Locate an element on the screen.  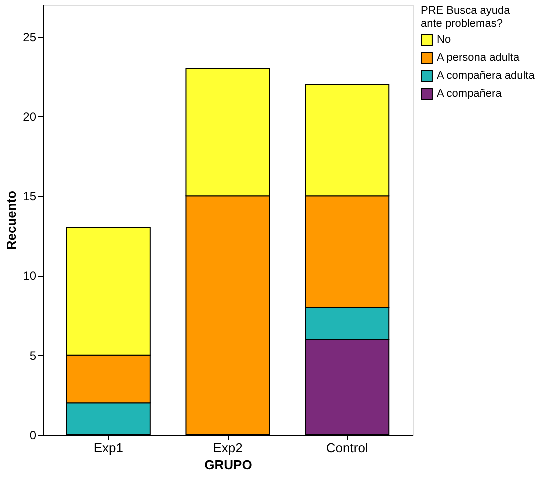
legend-label: A compañera adulta is located at coordinates (486, 76).